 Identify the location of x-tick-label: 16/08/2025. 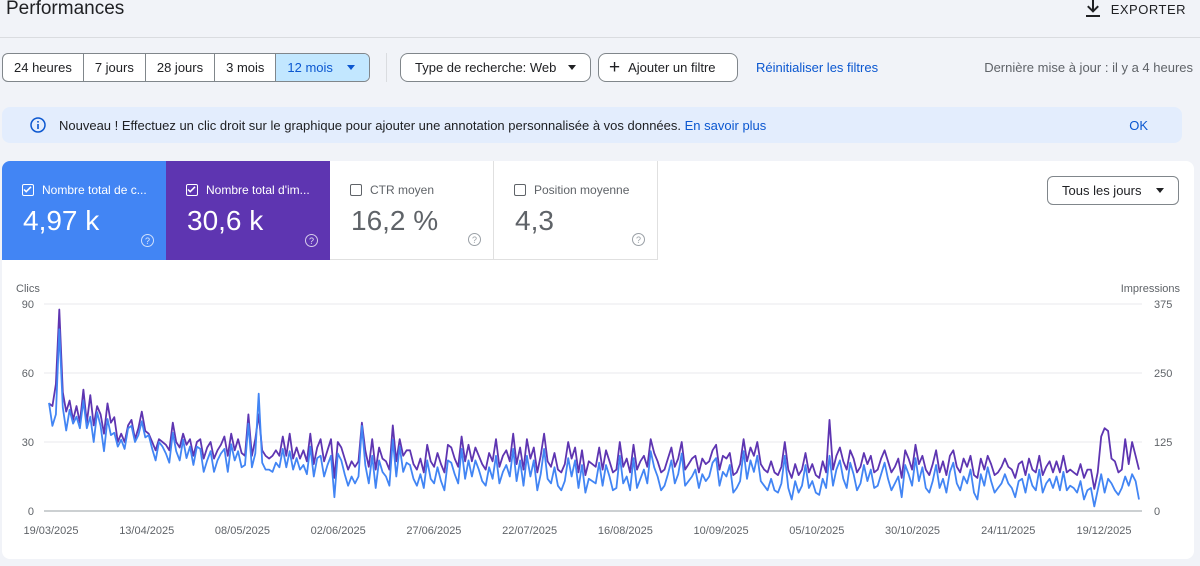
(625, 531).